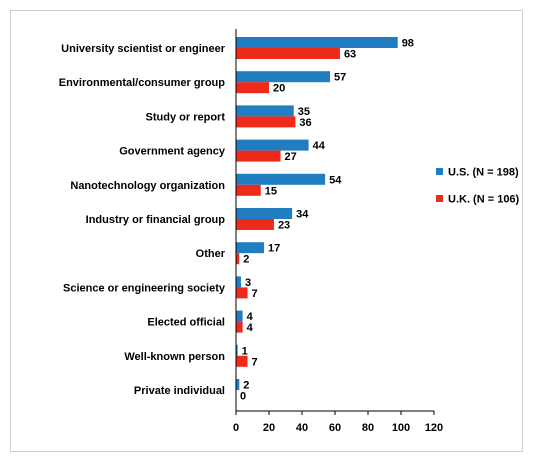 The height and width of the screenshot is (464, 535). What do you see at coordinates (186, 323) in the screenshot?
I see `category-label: Elected official` at bounding box center [186, 323].